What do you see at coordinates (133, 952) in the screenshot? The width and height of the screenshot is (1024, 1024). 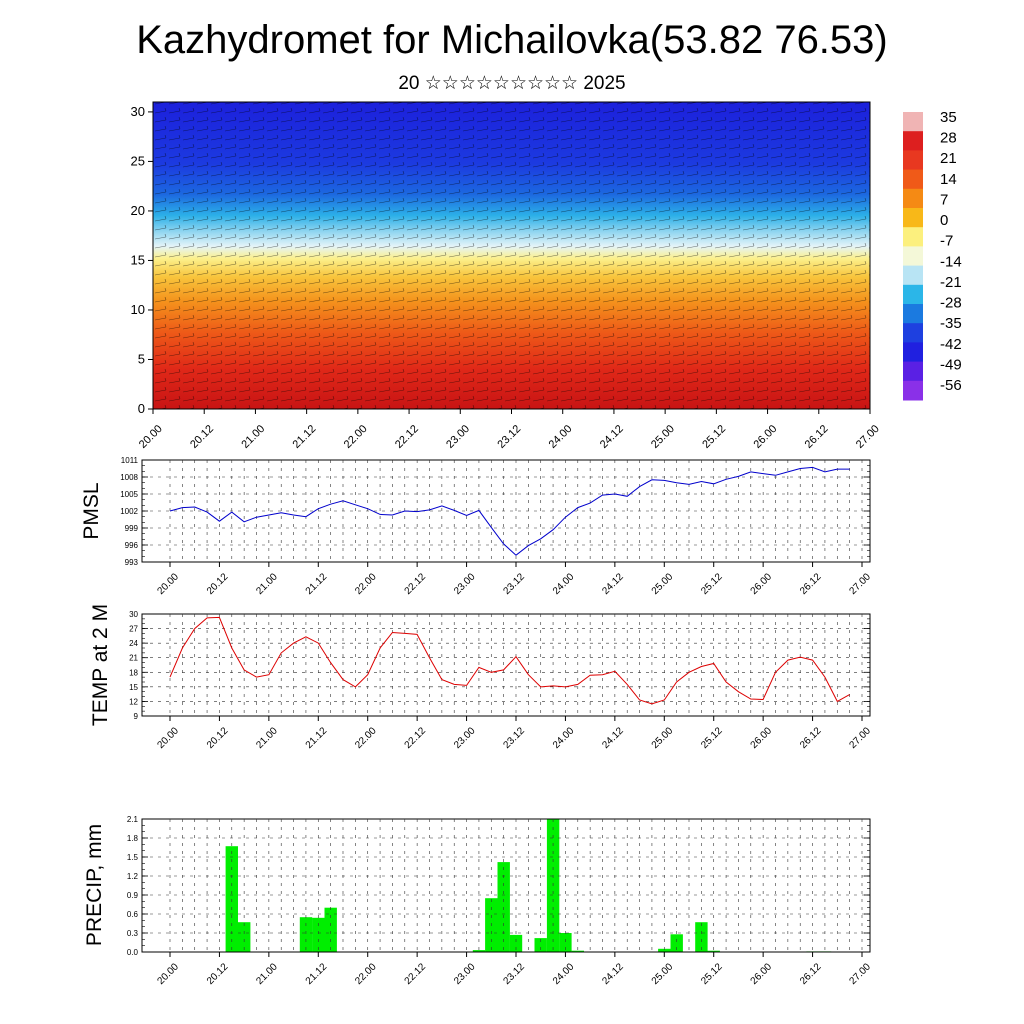 I see `precip-ytick-label: 0.0` at bounding box center [133, 952].